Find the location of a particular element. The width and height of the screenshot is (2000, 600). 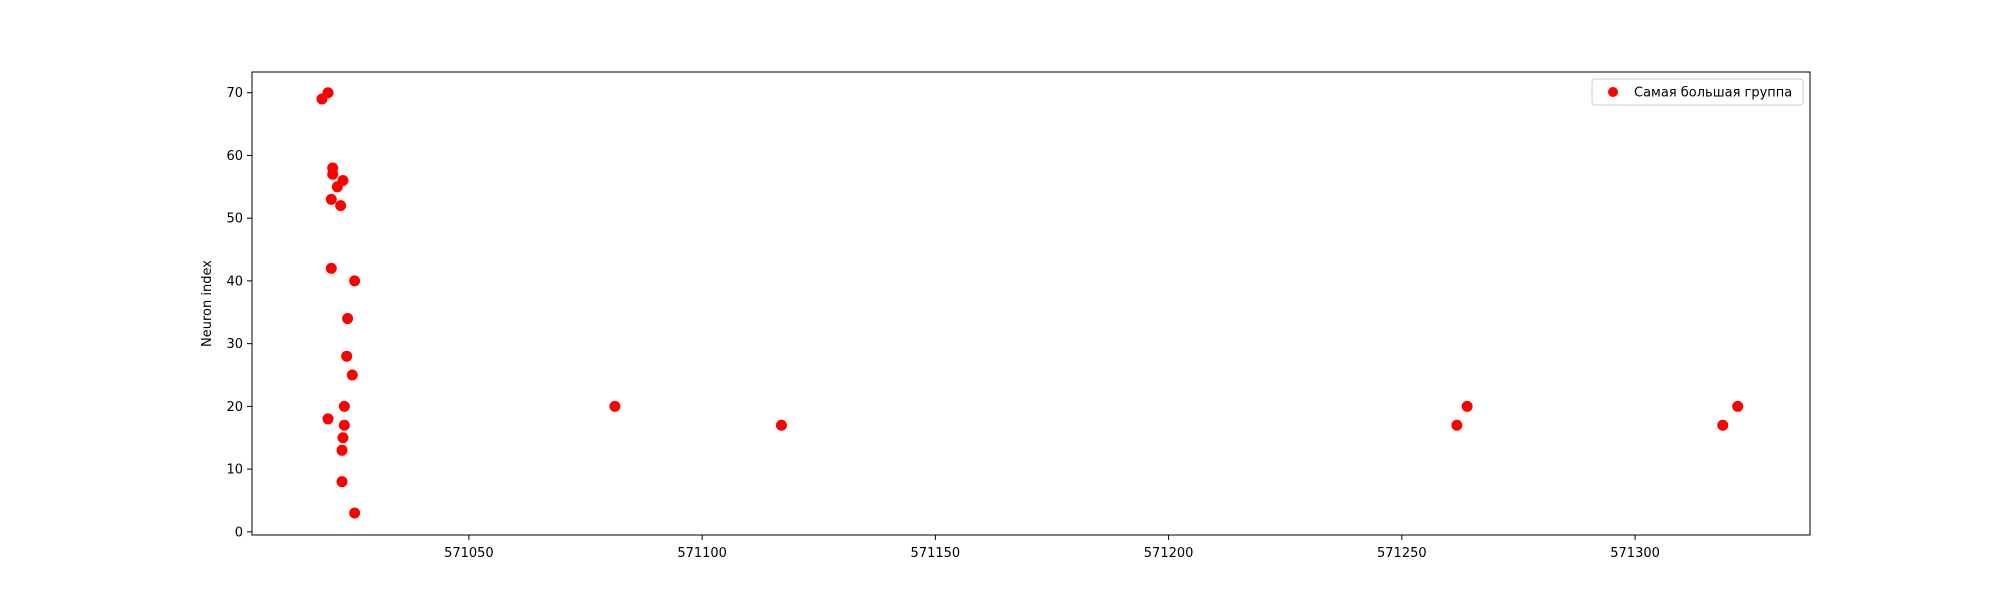

y-tick-label: 60 is located at coordinates (234, 156).